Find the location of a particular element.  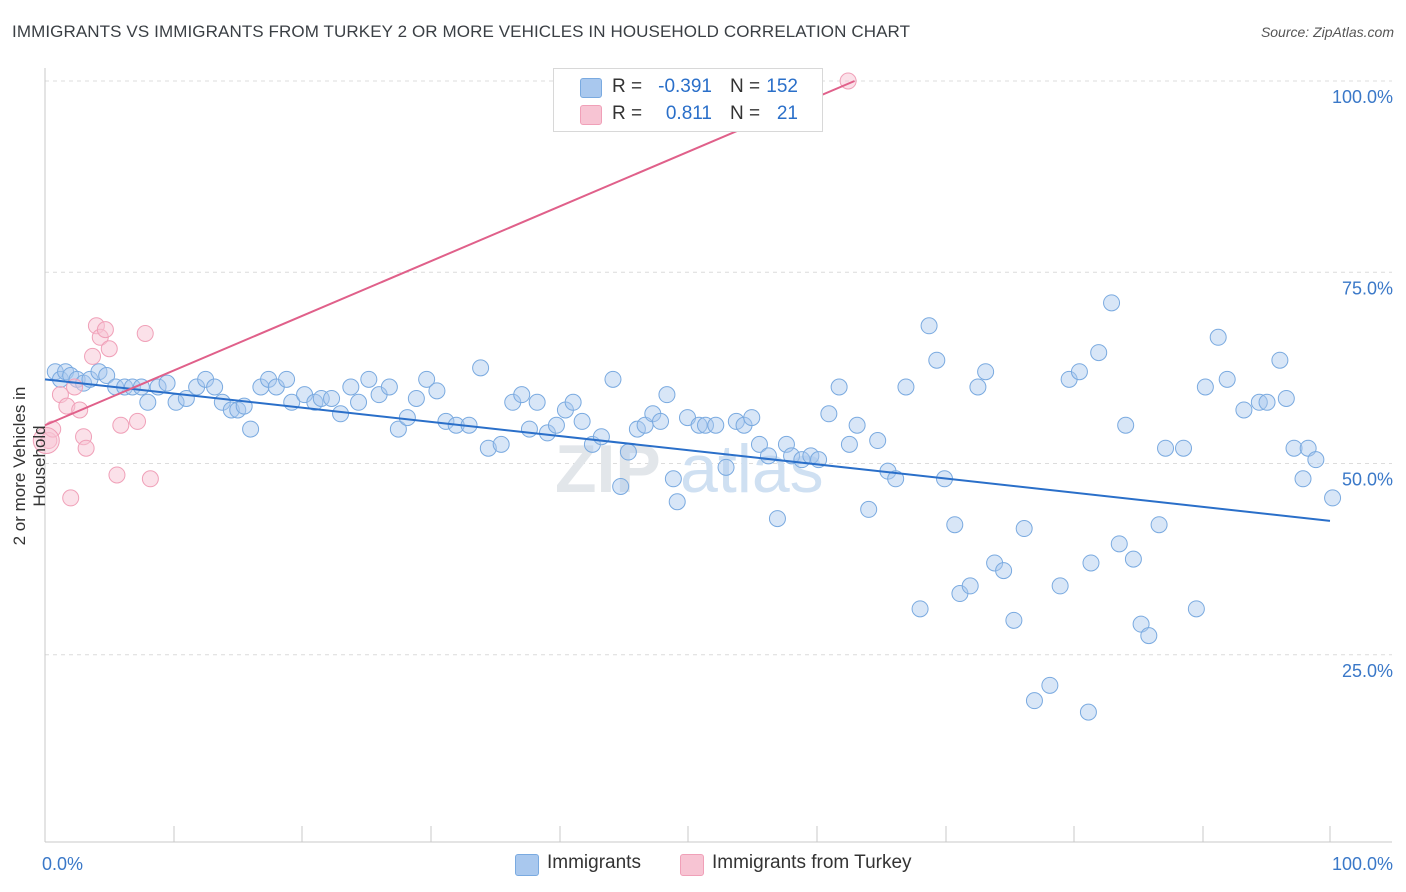

bottom-legend-swatch-blue is located at coordinates (527, 865).